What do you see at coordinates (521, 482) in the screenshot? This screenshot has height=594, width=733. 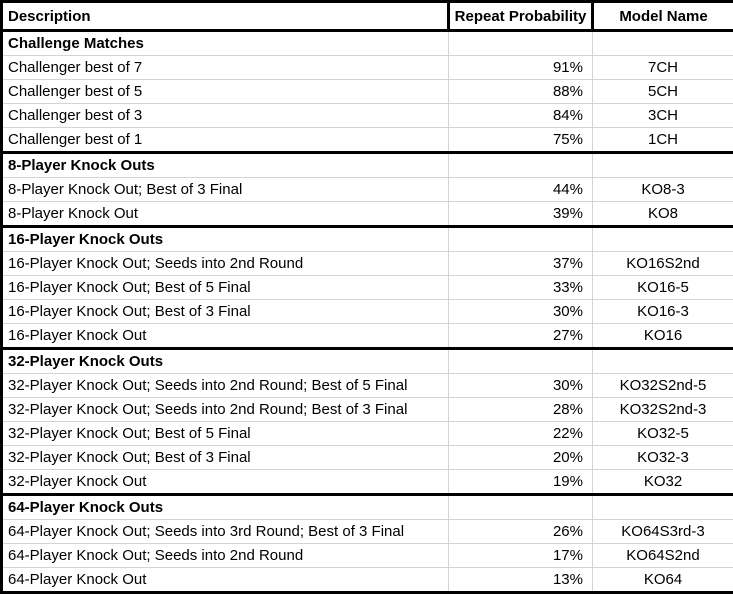 I see `probability-cell: 19%` at bounding box center [521, 482].